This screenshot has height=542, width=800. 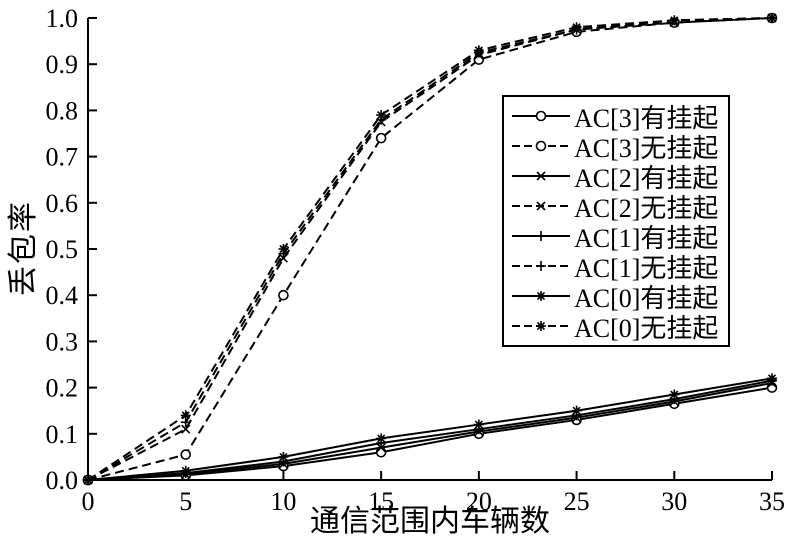 I want to click on y-tick-label: 0.6, so click(x=62, y=203).